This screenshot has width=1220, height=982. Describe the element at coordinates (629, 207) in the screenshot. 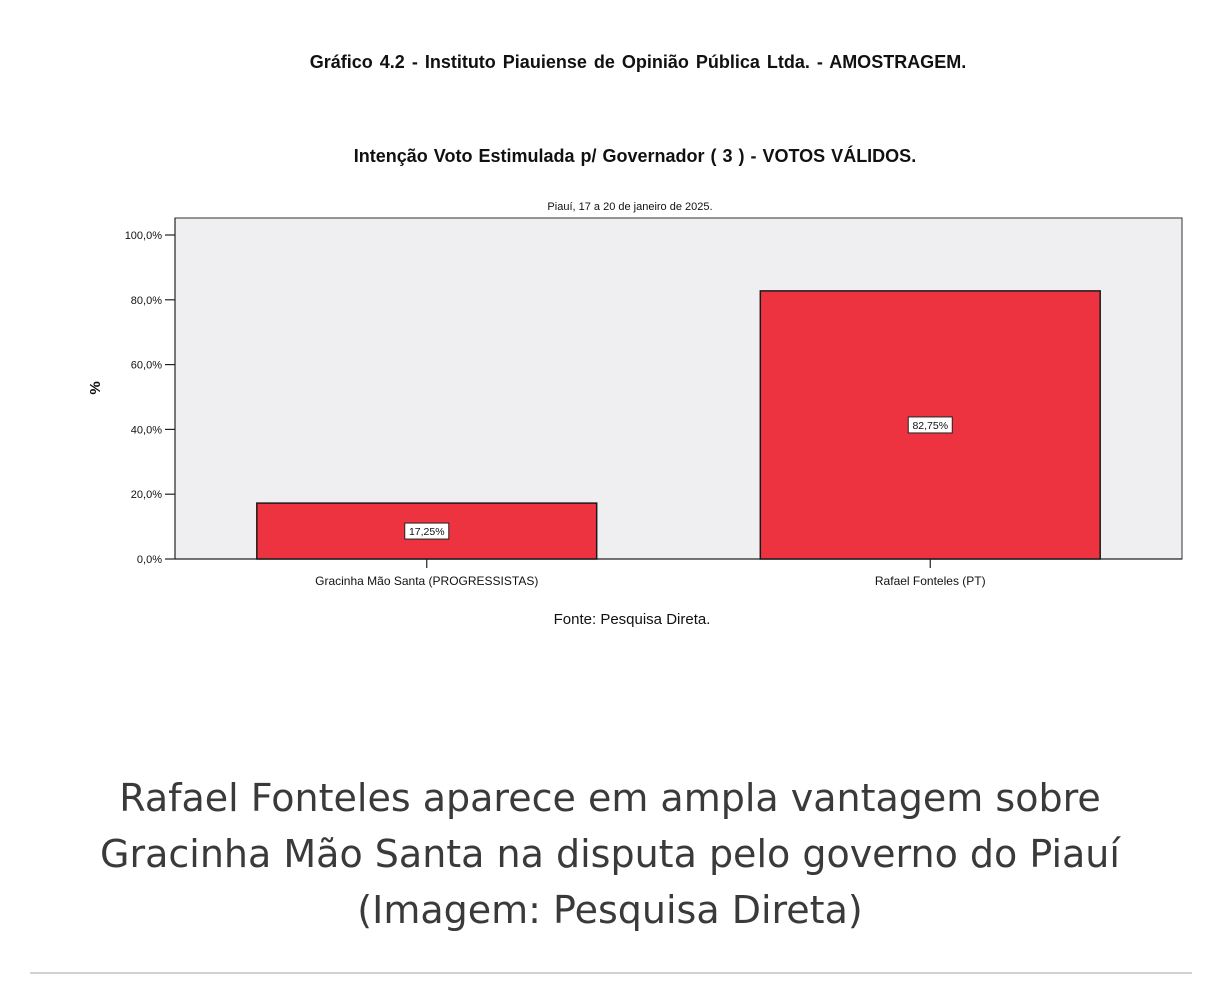

I see `chart-subtitle: Piauí, 17 a 20 de janeiro de 2025.` at that location.